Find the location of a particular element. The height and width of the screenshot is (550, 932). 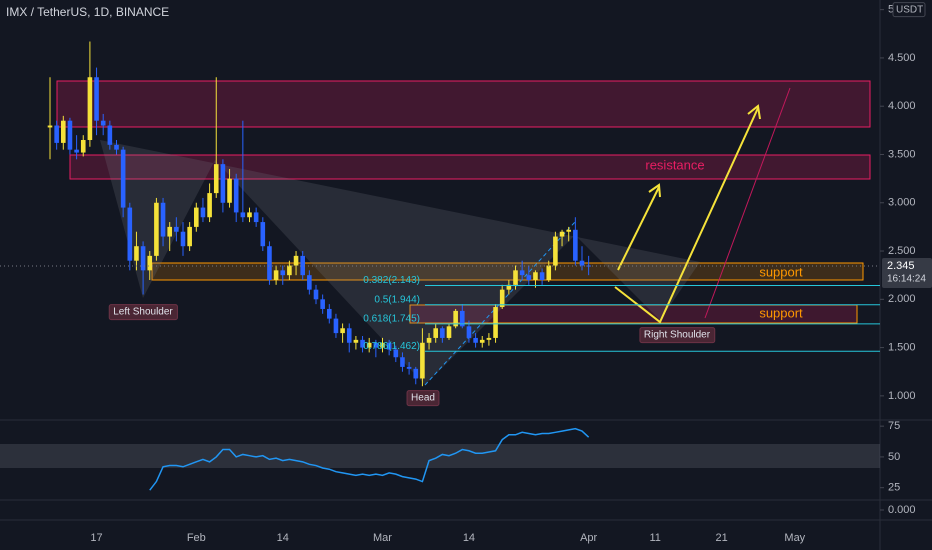

x-tick-label: Apr is located at coordinates (588, 538).